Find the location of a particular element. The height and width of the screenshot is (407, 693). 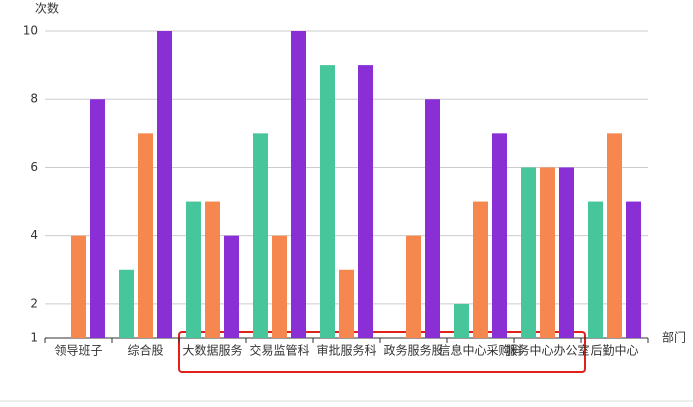

x-tick-label: 综合股 is located at coordinates (145, 350).